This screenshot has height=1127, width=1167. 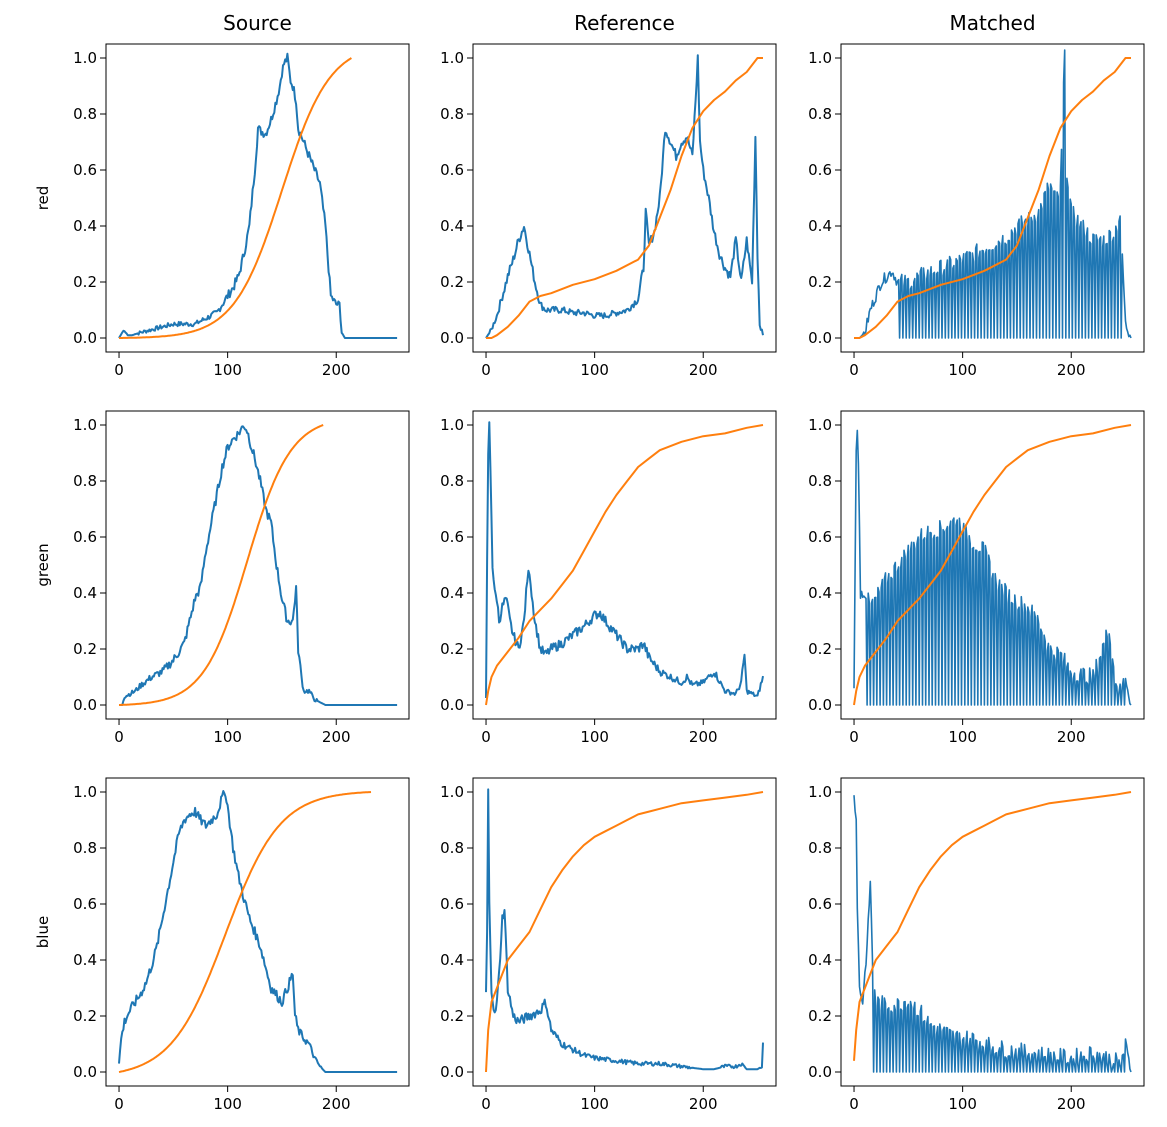 I want to click on column-titles: Source Reference Matched, so click(x=629, y=23).